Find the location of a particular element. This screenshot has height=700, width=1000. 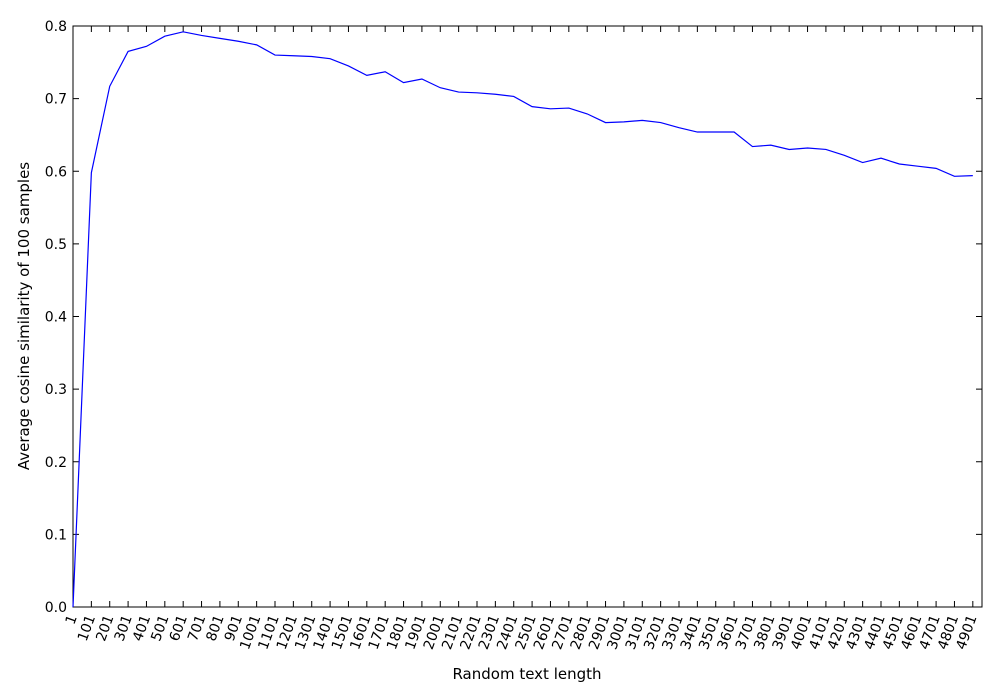

y-tick-label: 0.6 is located at coordinates (56, 172).